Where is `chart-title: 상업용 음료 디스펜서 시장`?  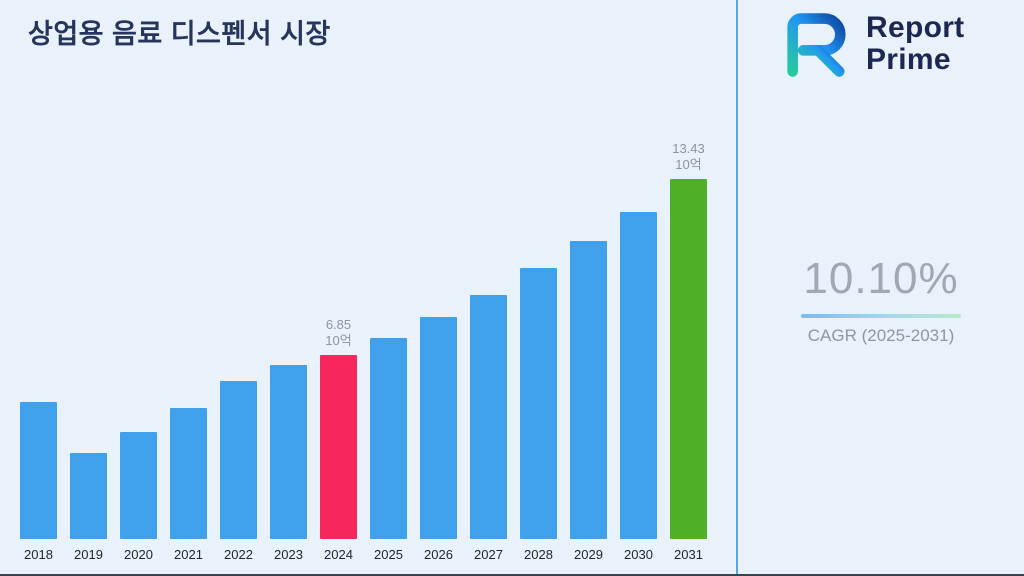 chart-title: 상업용 음료 디스펜서 시장 is located at coordinates (179, 34).